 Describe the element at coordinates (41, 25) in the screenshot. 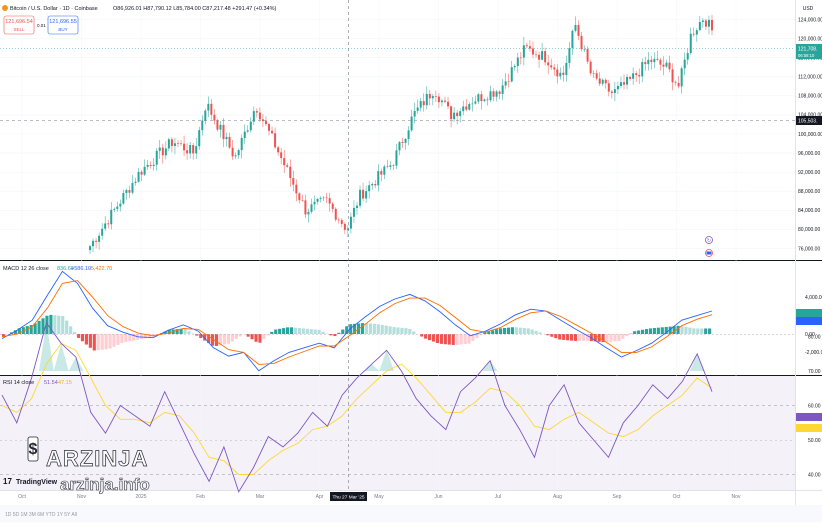

I see `spread-value: 0.01` at that location.